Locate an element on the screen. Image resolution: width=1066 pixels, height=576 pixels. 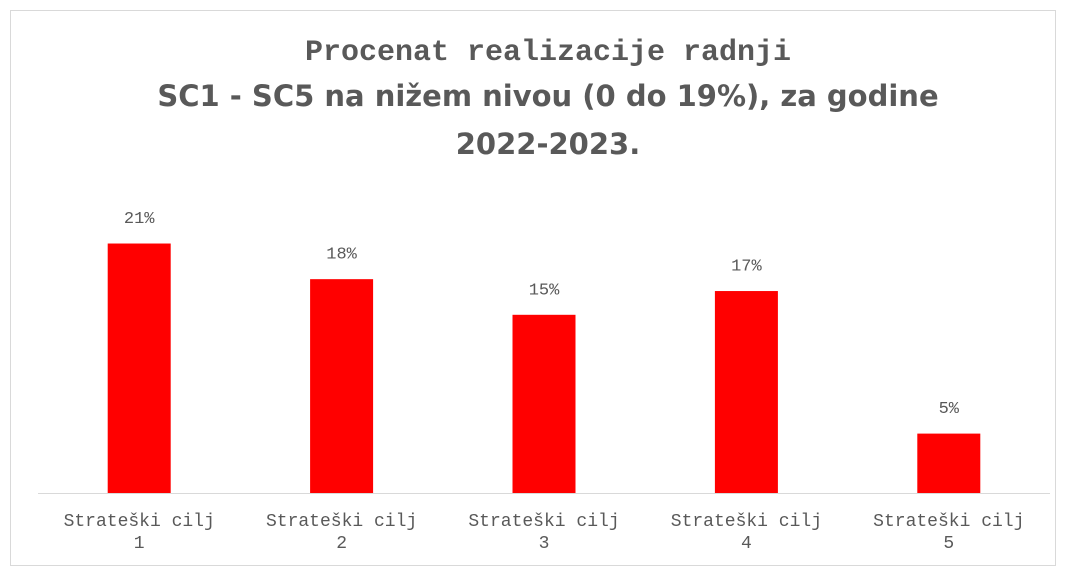
x-tick-label: Strateški cilj 2 is located at coordinates (341, 533).